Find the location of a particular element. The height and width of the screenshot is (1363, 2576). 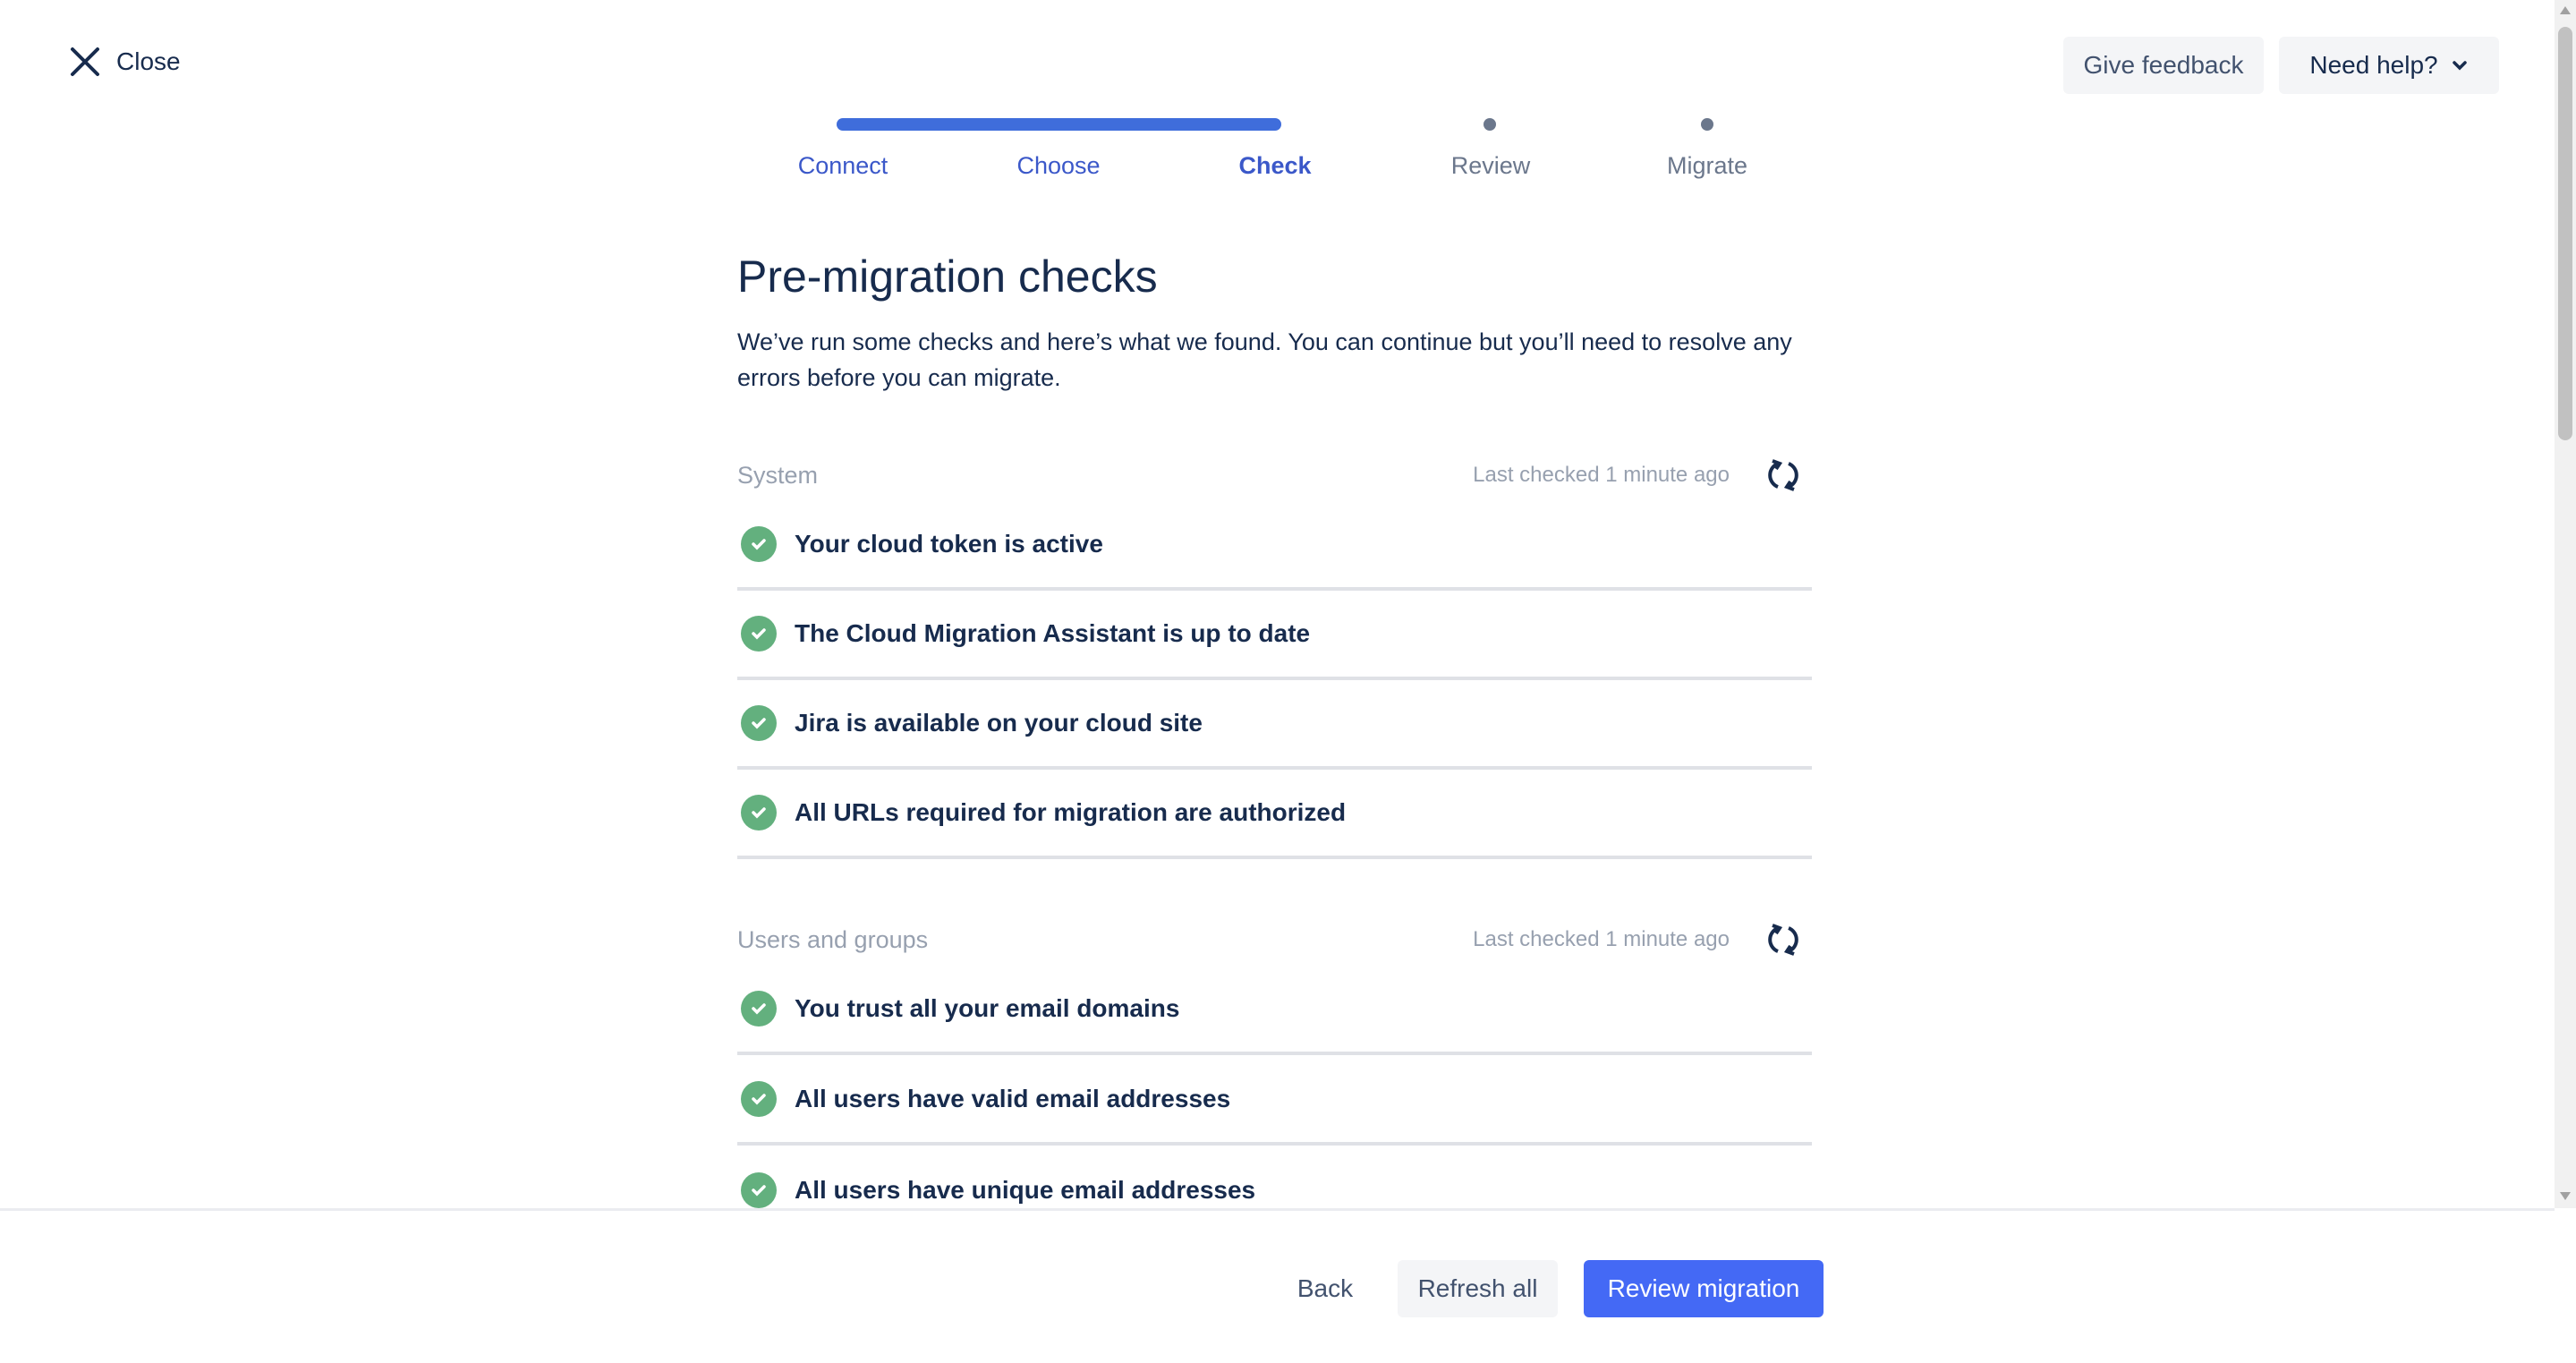

check-item-label: Jira is available on your cloud site is located at coordinates (999, 723).